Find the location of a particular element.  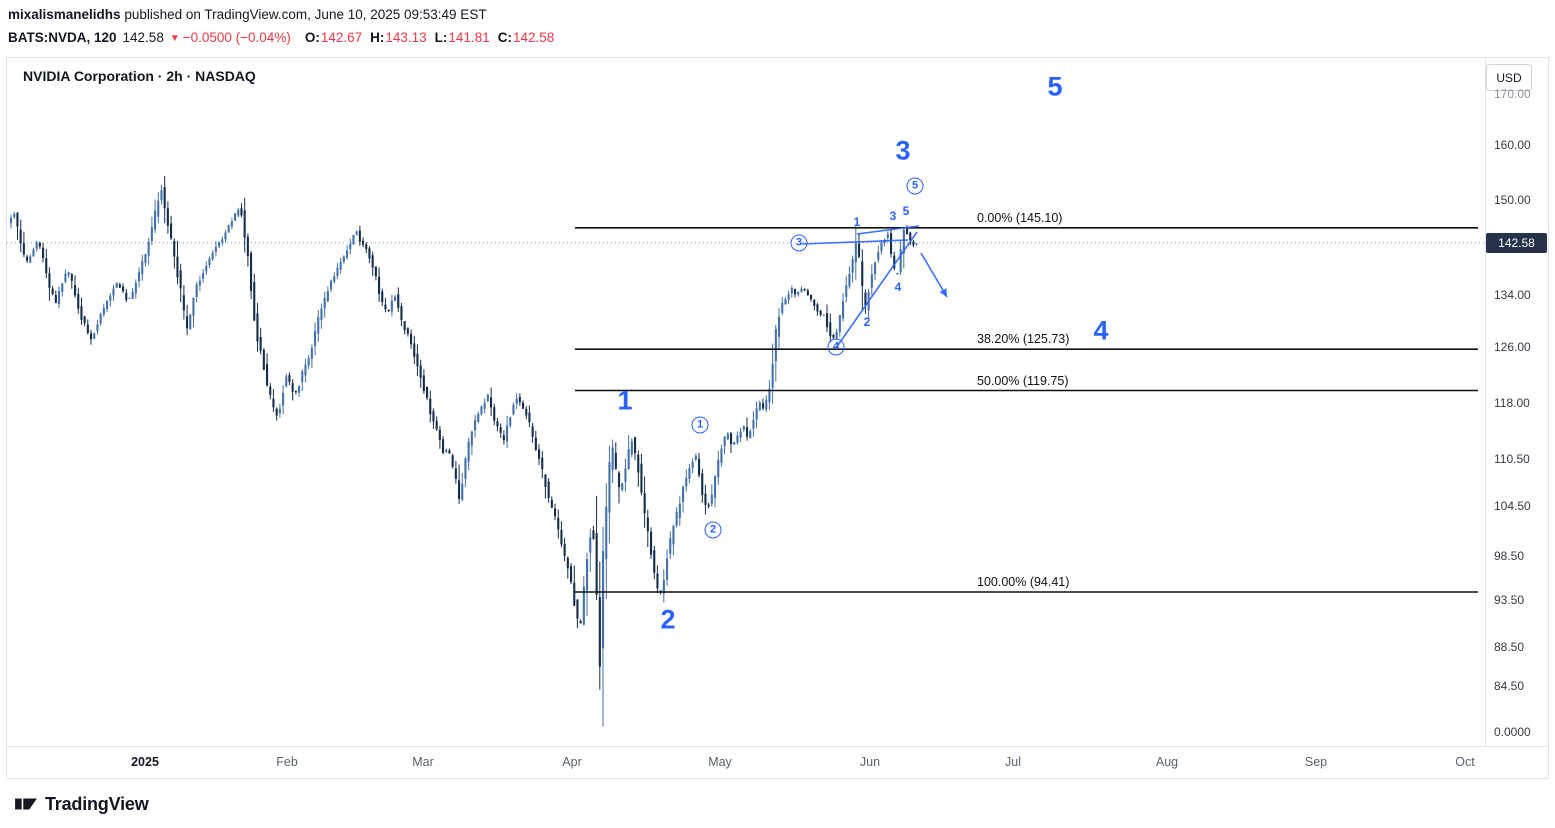

close-value: 142.58 is located at coordinates (533, 37).